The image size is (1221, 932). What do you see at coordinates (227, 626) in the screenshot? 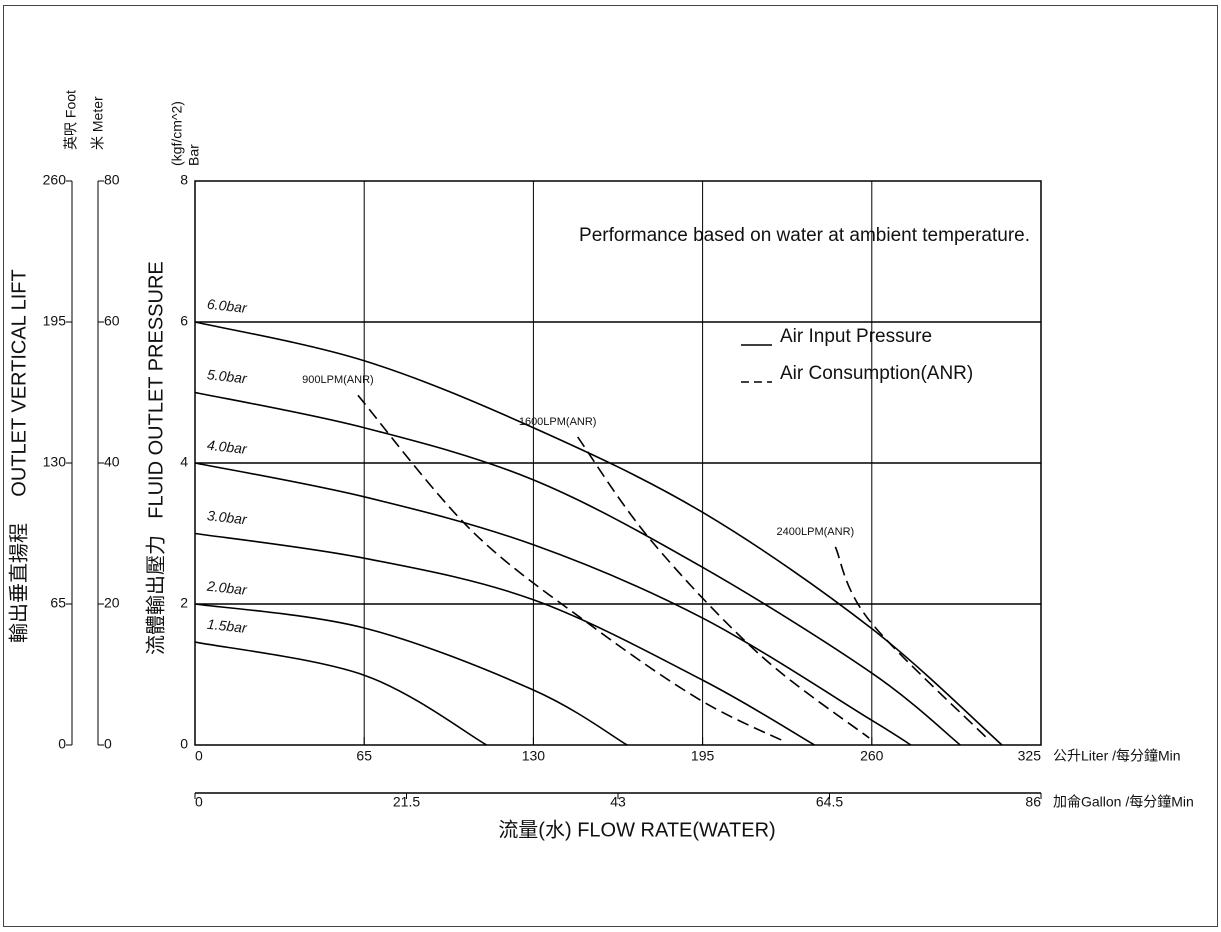
I see `series-label: 1.5bar` at bounding box center [227, 626].